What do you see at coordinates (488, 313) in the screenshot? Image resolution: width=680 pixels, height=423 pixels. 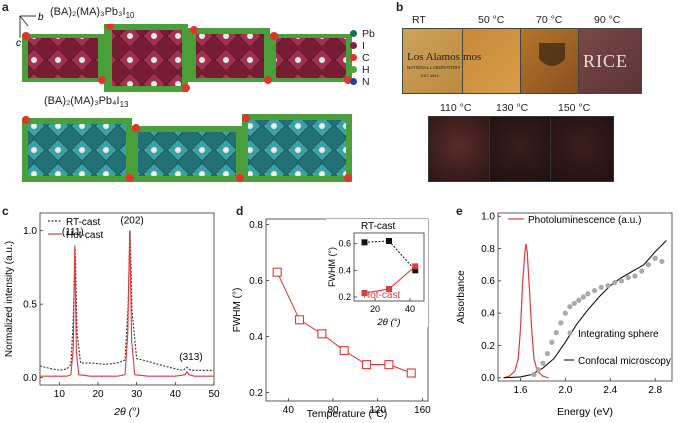 I see `absorbance-ytick-label: 0.4` at bounding box center [488, 313].